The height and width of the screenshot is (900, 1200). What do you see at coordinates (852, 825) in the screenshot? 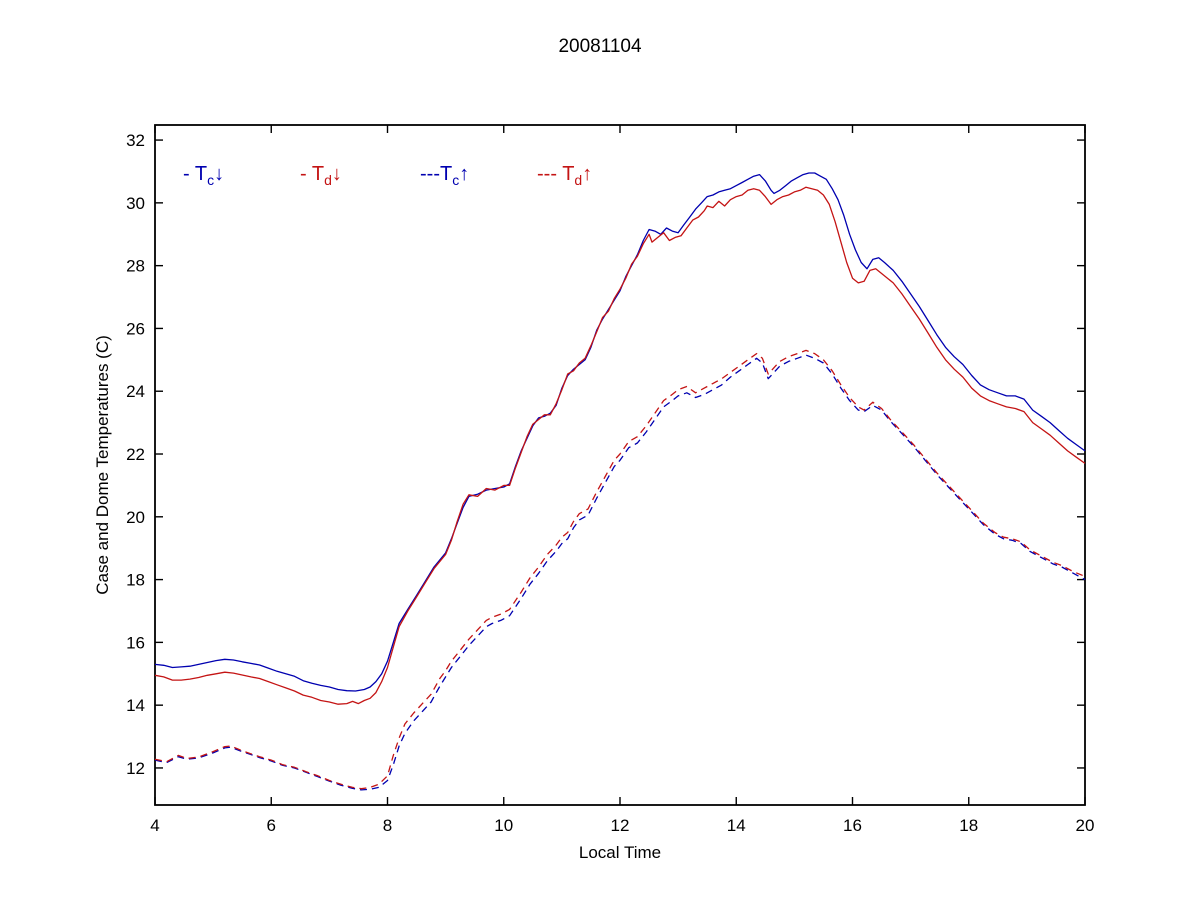
I see `x-tick-label: 16` at bounding box center [852, 825].